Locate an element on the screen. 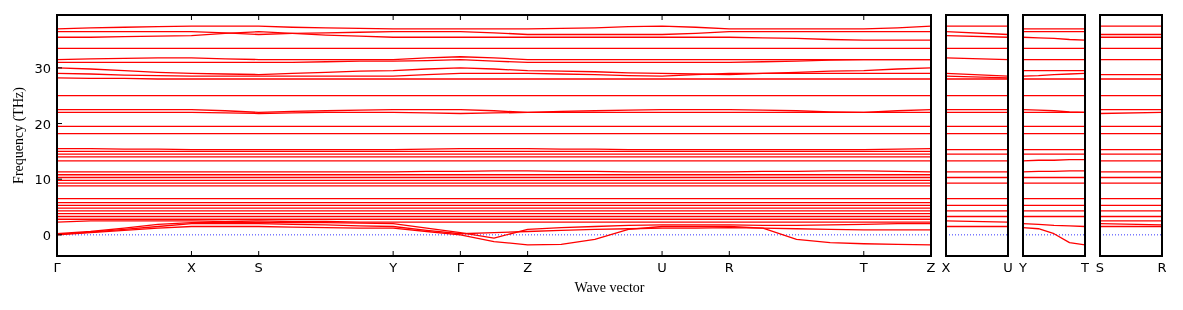  y-tick-label: 20 is located at coordinates (42, 124).